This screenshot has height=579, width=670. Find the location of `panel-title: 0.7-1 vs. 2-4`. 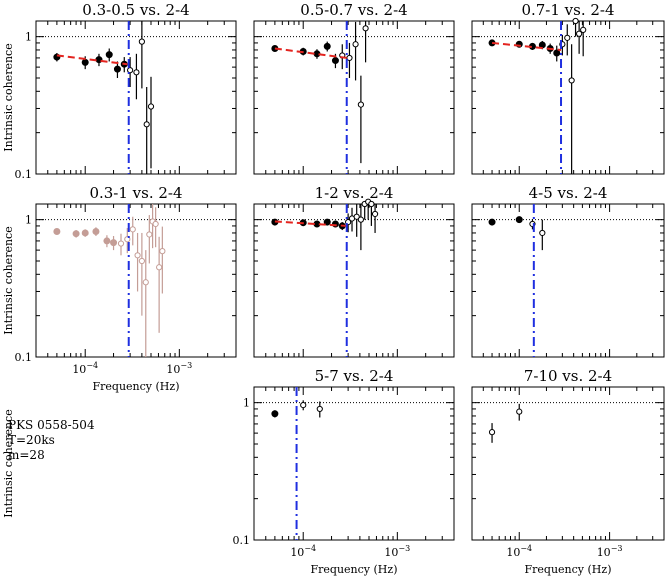

panel-title: 0.7-1 vs. 2-4 is located at coordinates (567, 10).